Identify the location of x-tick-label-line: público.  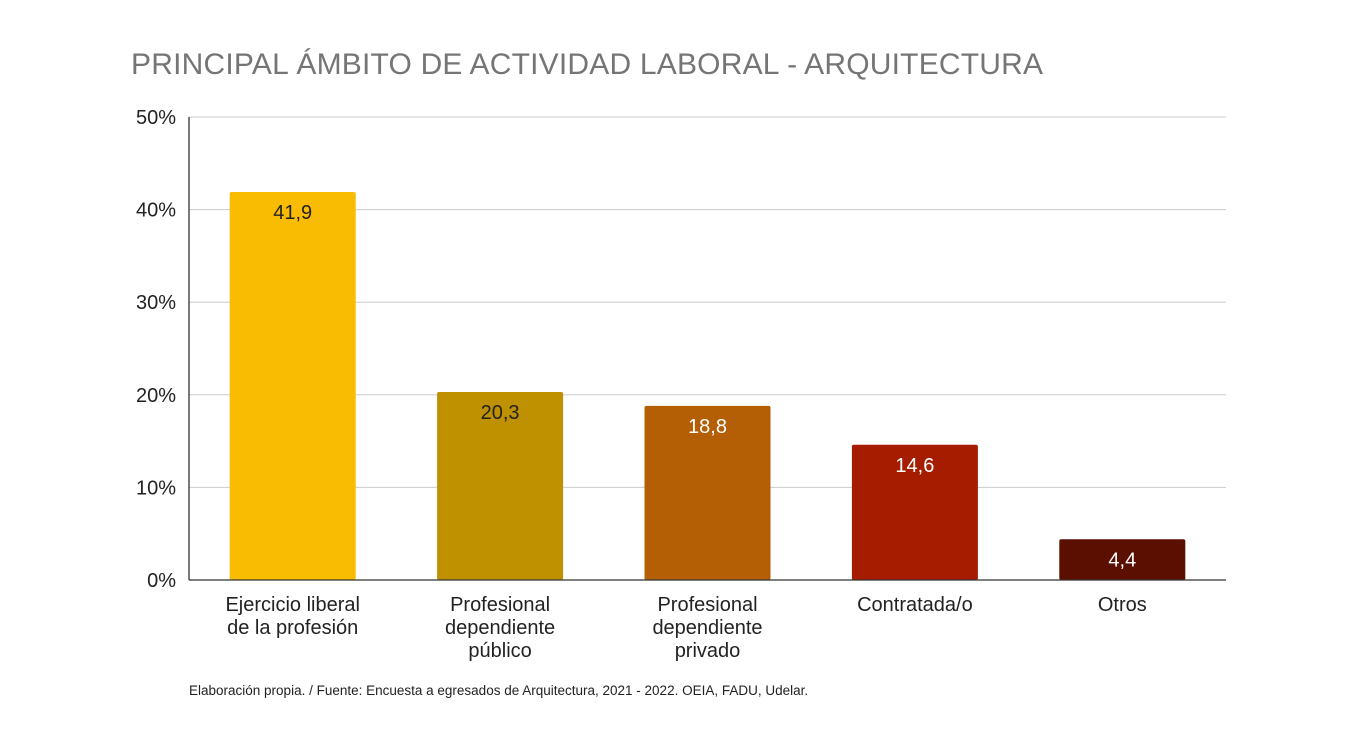
(499, 651).